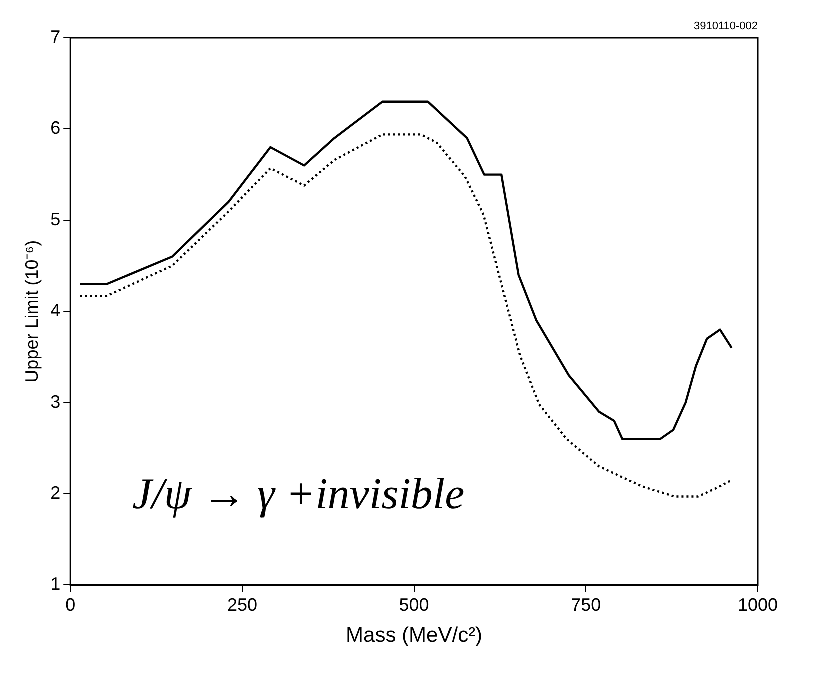 The image size is (813, 674). I want to click on y-tick-label: 2, so click(55, 492).